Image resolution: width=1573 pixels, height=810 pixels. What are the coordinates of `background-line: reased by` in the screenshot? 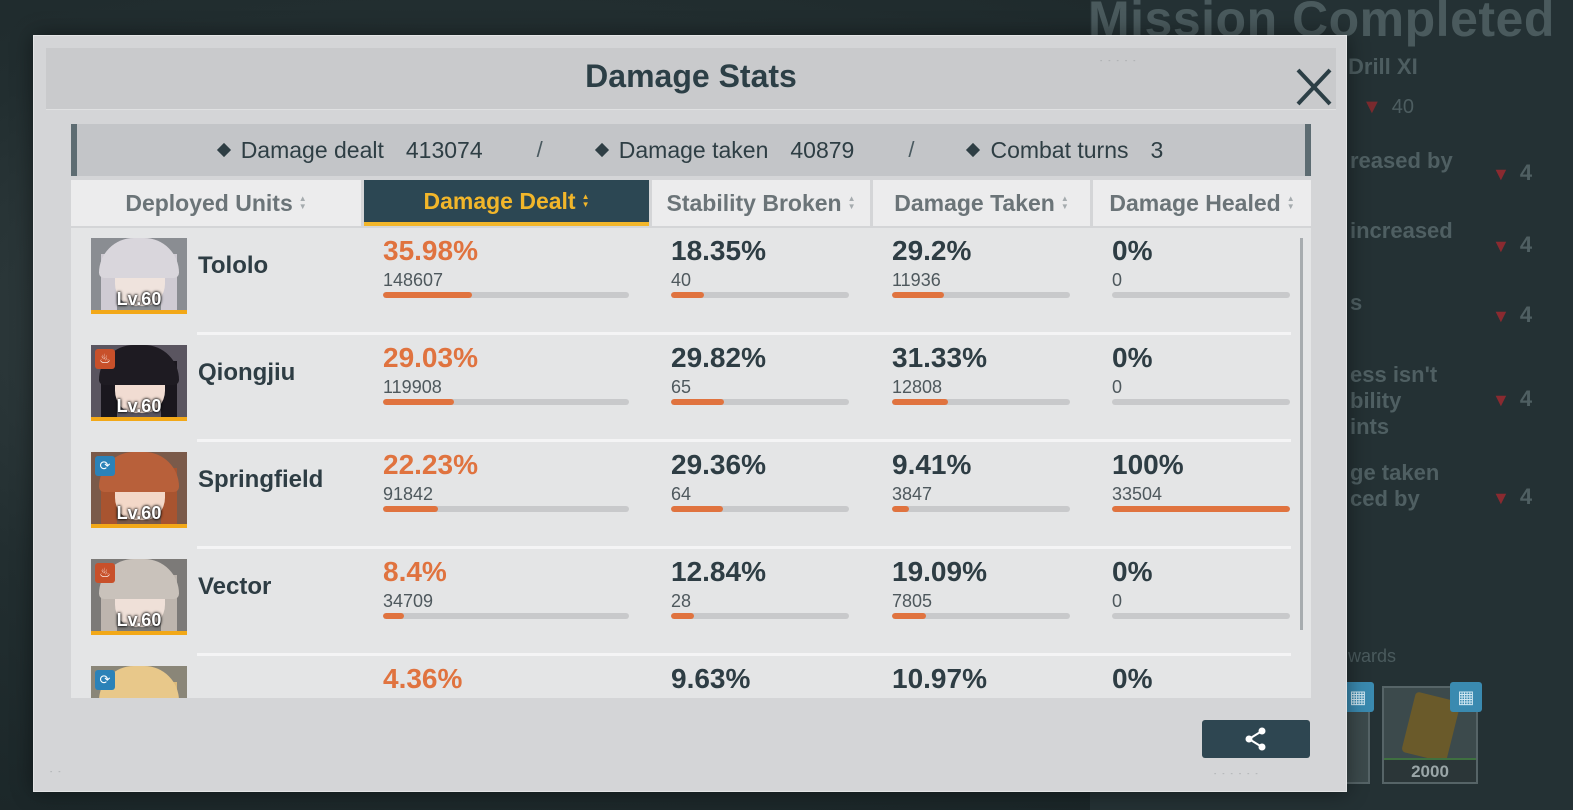 It's located at (1401, 160).